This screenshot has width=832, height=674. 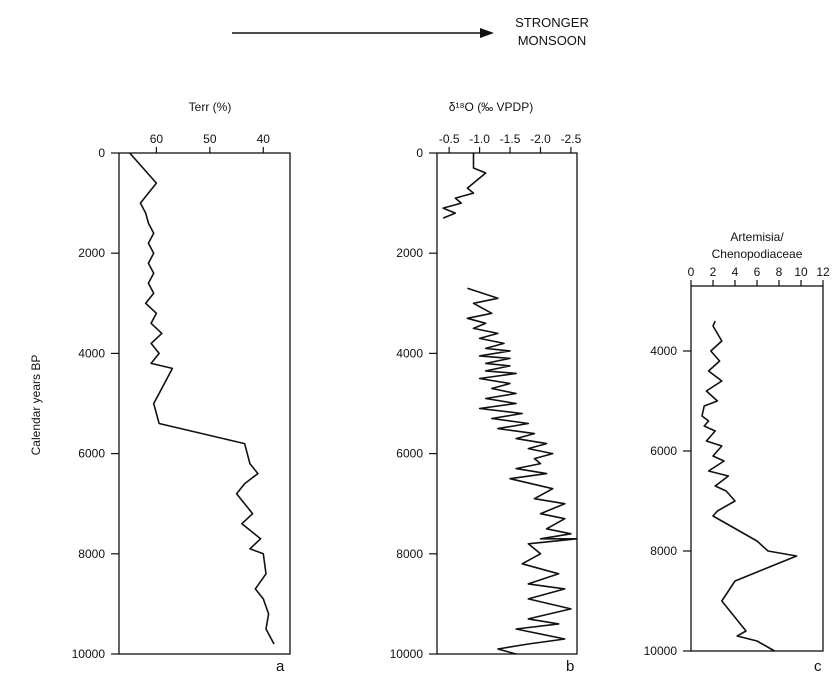 What do you see at coordinates (264, 139) in the screenshot?
I see `x-tick-label: 40` at bounding box center [264, 139].